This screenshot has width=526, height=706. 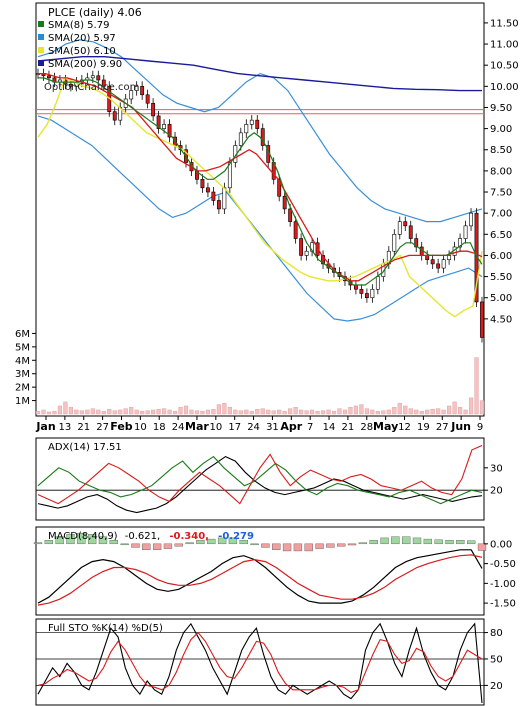 What do you see at coordinates (310, 427) in the screenshot?
I see `x-tick-label: 7` at bounding box center [310, 427].